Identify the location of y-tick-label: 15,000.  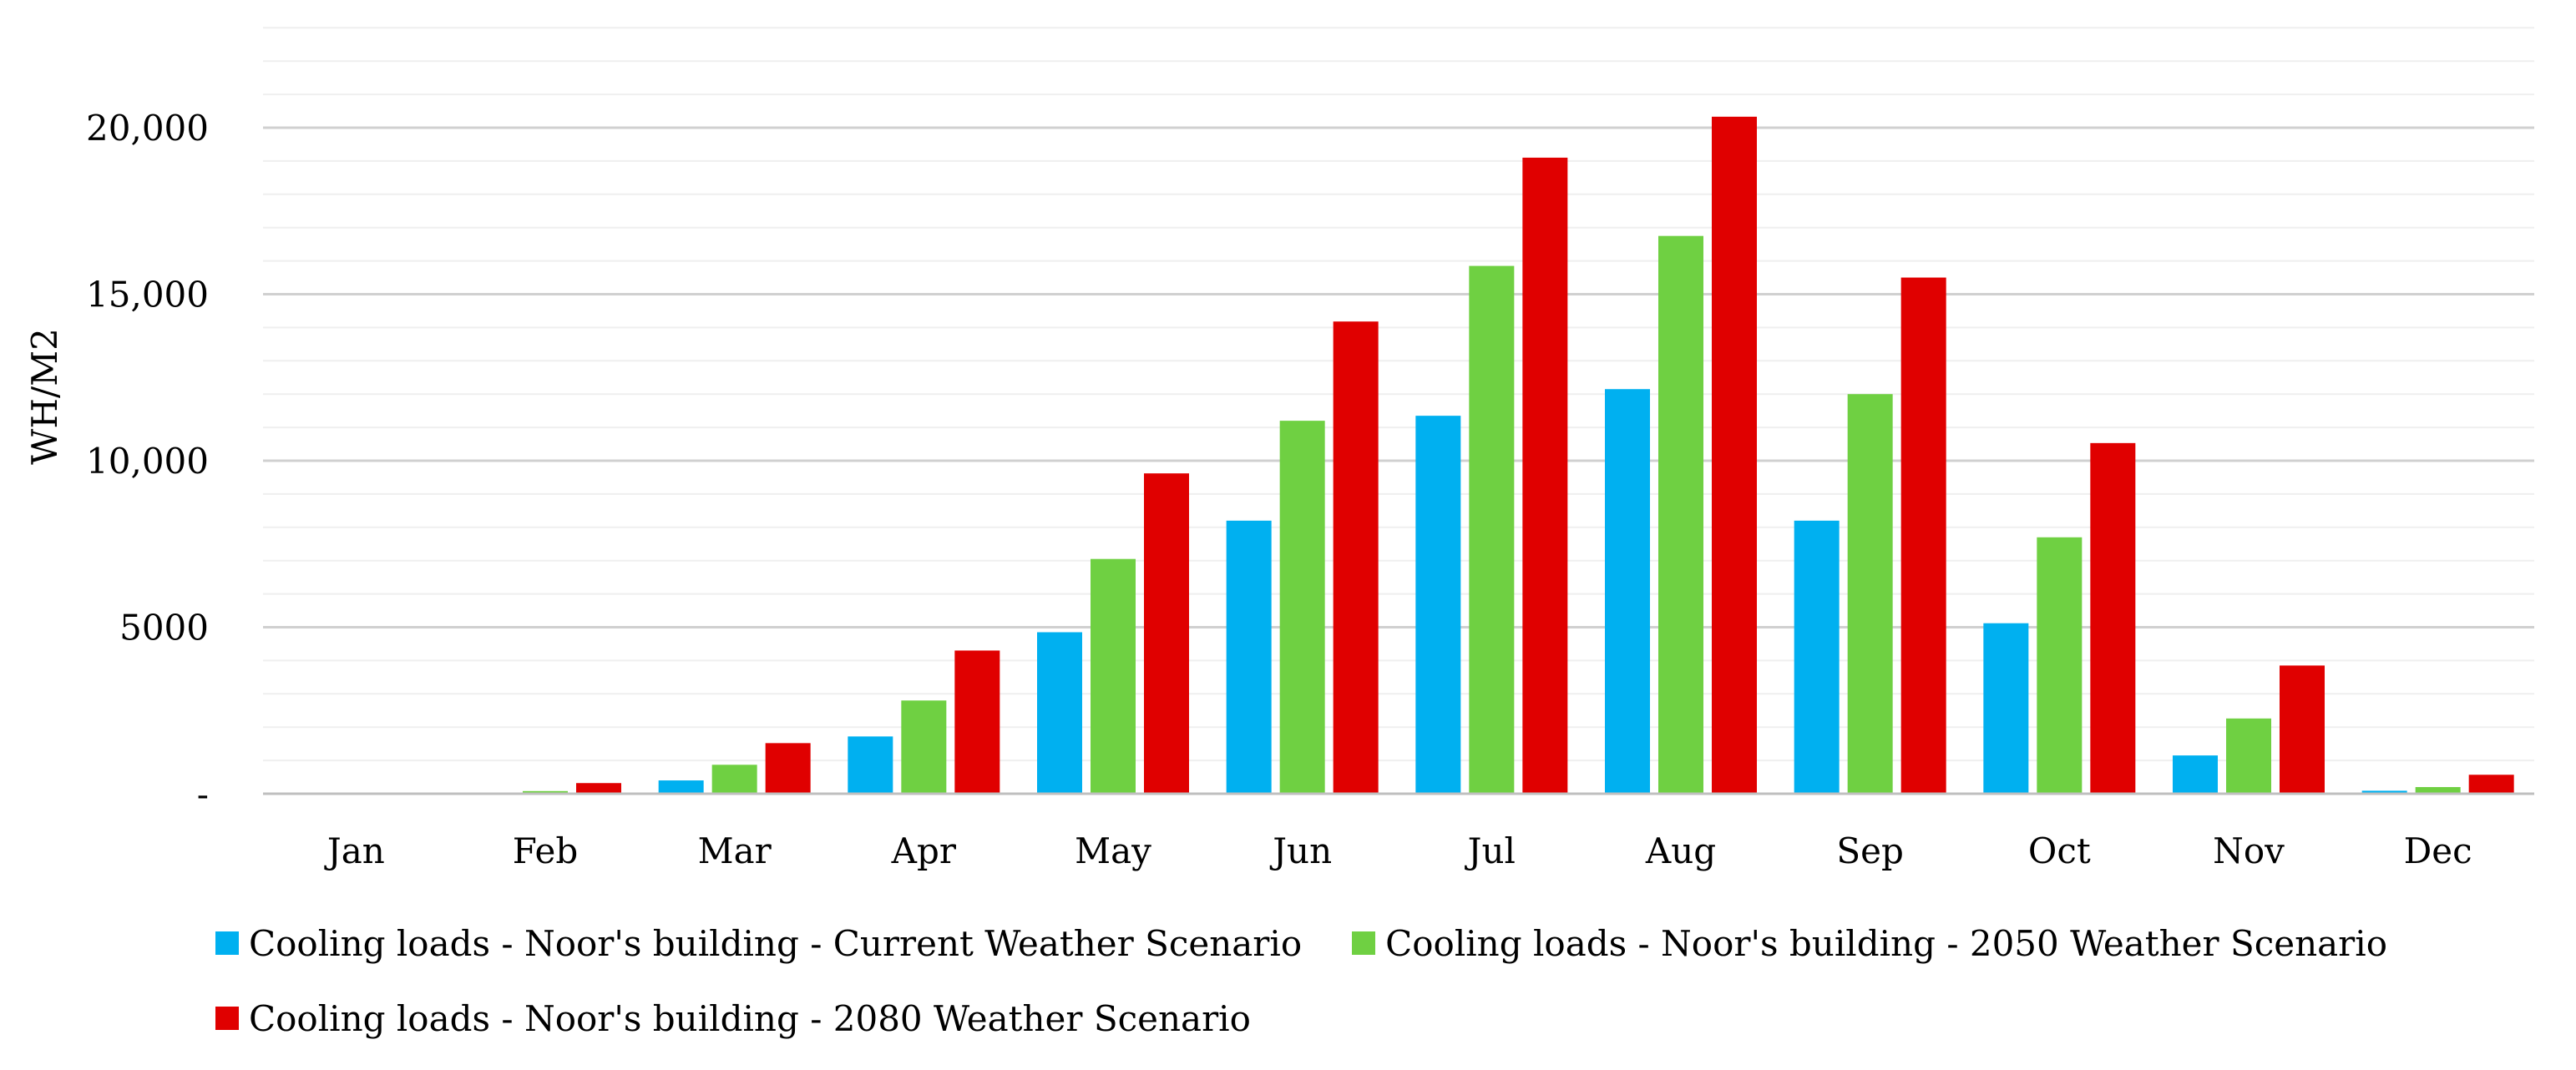
(147, 295).